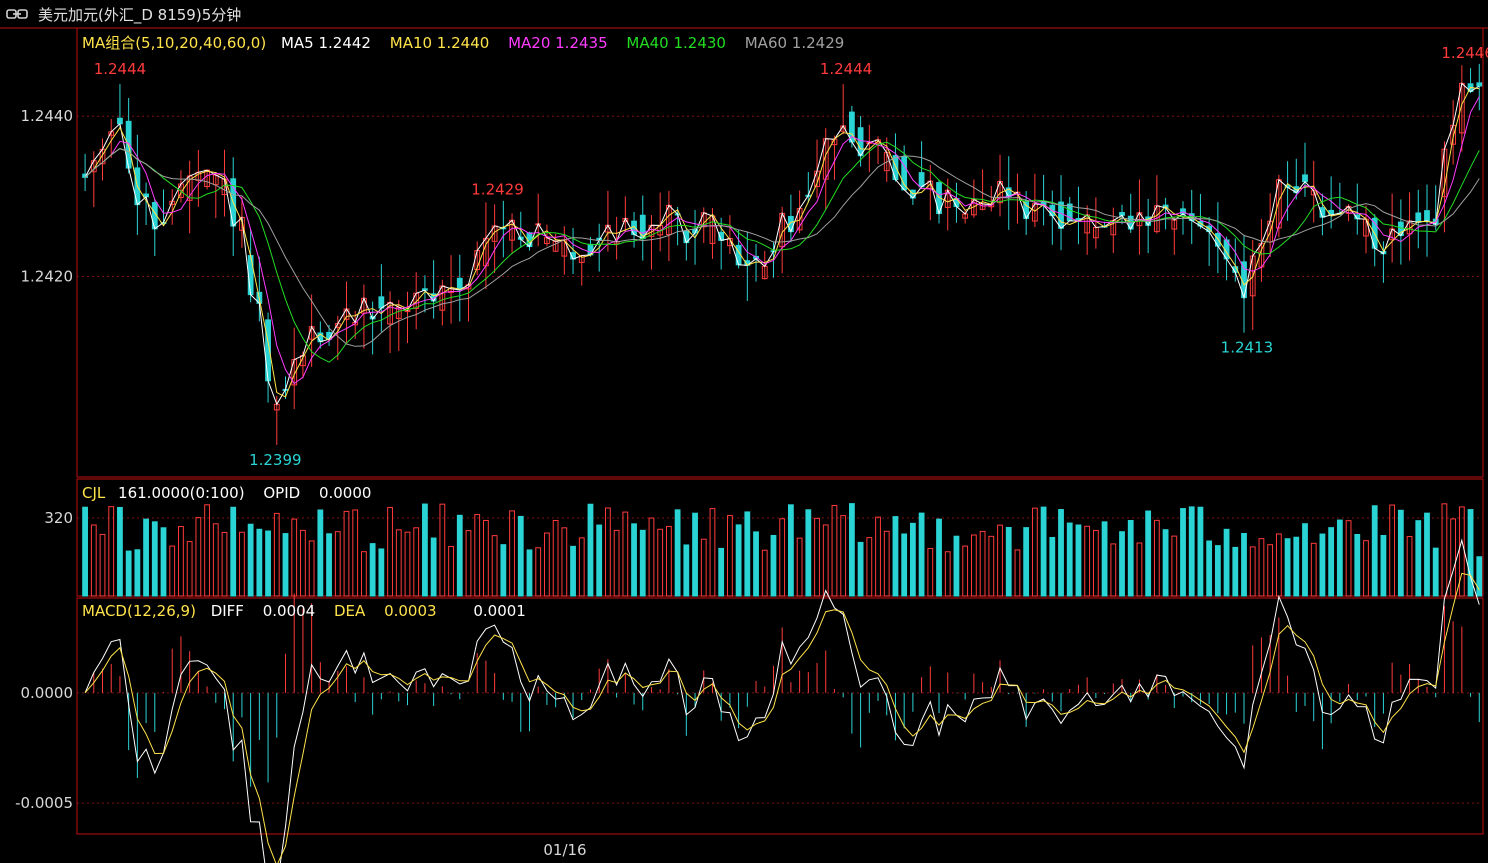 The width and height of the screenshot is (1488, 863). I want to click on ma60-legend: MA60 1.2429, so click(794, 43).